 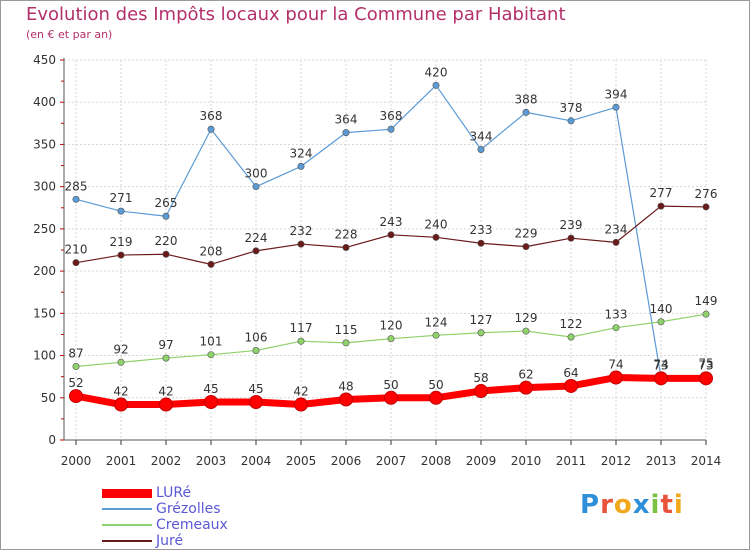 What do you see at coordinates (256, 461) in the screenshot?
I see `x-tick-label: 2004` at bounding box center [256, 461].